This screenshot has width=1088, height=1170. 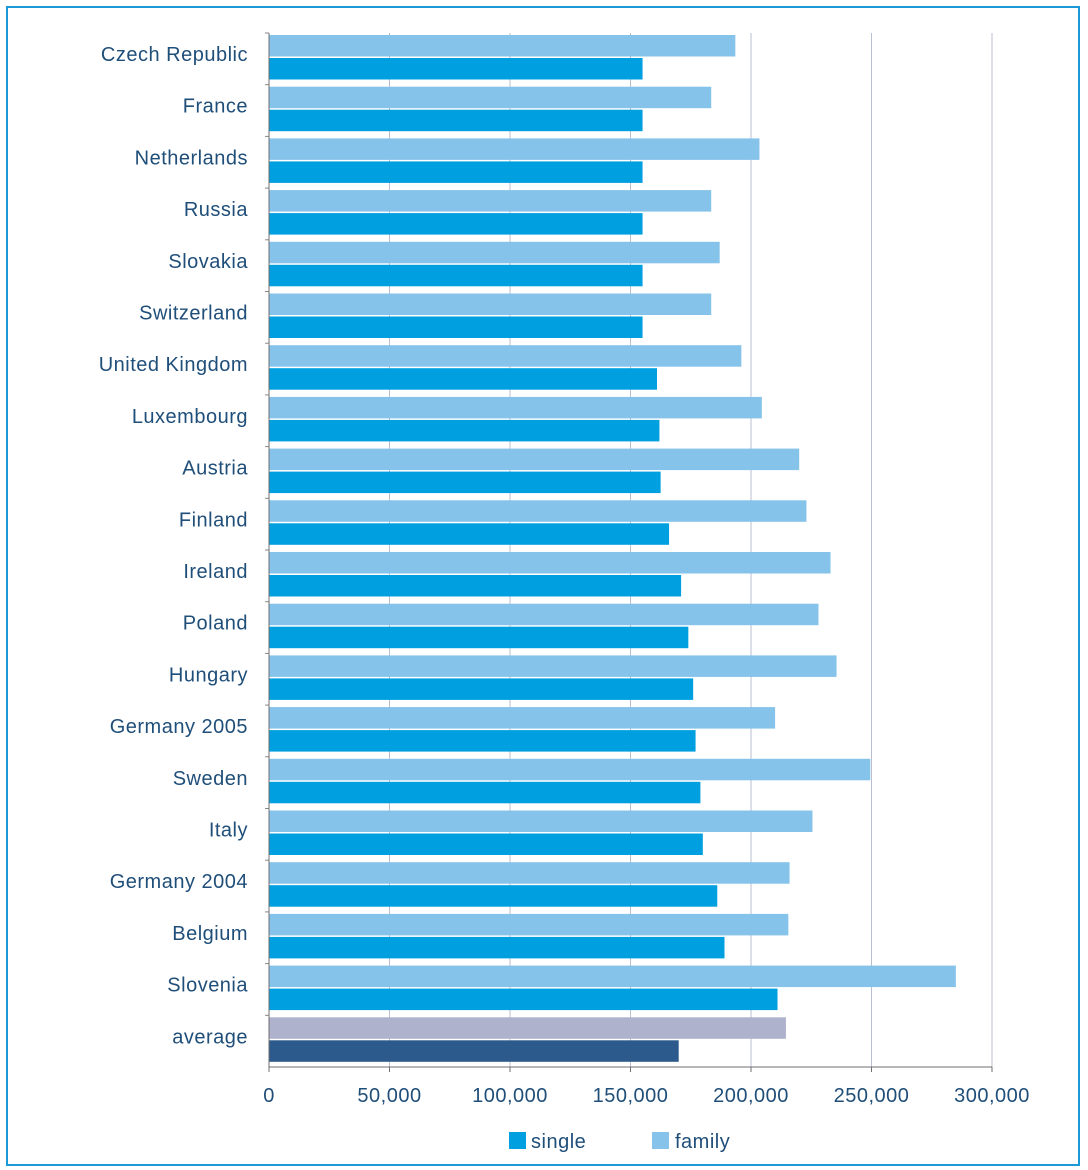 I want to click on x-tick-label: 250,000, so click(x=872, y=1096).